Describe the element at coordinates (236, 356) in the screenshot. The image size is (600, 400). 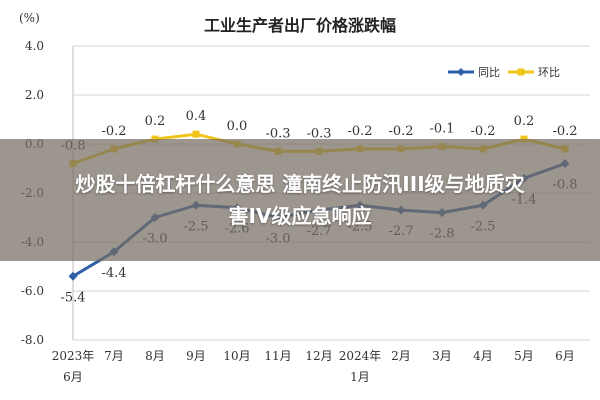
I see `x-tick-label: 10月` at that location.